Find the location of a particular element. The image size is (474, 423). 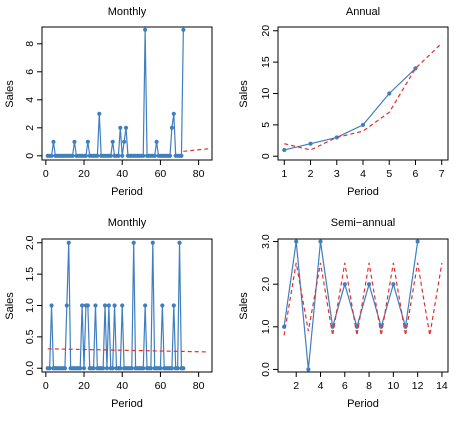

y-tick-label: 5 is located at coordinates (266, 125).